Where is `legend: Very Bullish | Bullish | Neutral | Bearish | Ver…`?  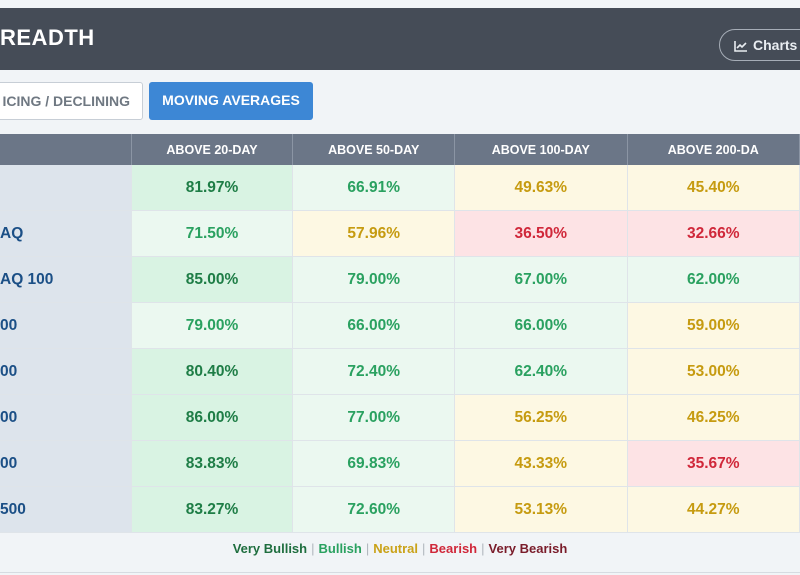 legend: Very Bullish | Bullish | Neutral | Bearish | Ver… is located at coordinates (400, 548).